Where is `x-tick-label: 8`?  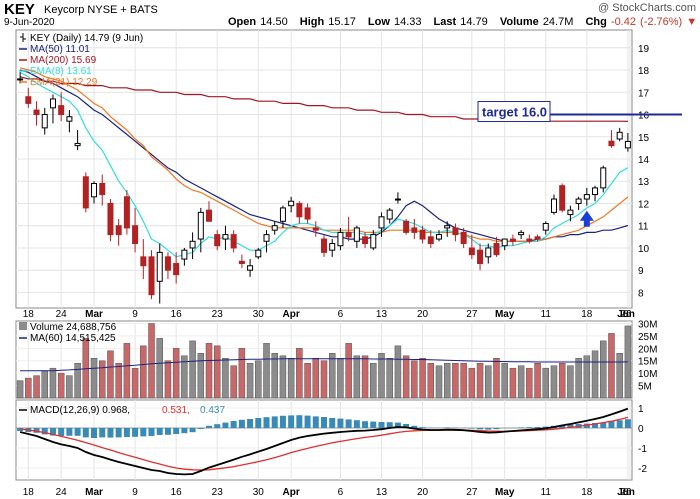 x-tick-label: 8 is located at coordinates (626, 492).